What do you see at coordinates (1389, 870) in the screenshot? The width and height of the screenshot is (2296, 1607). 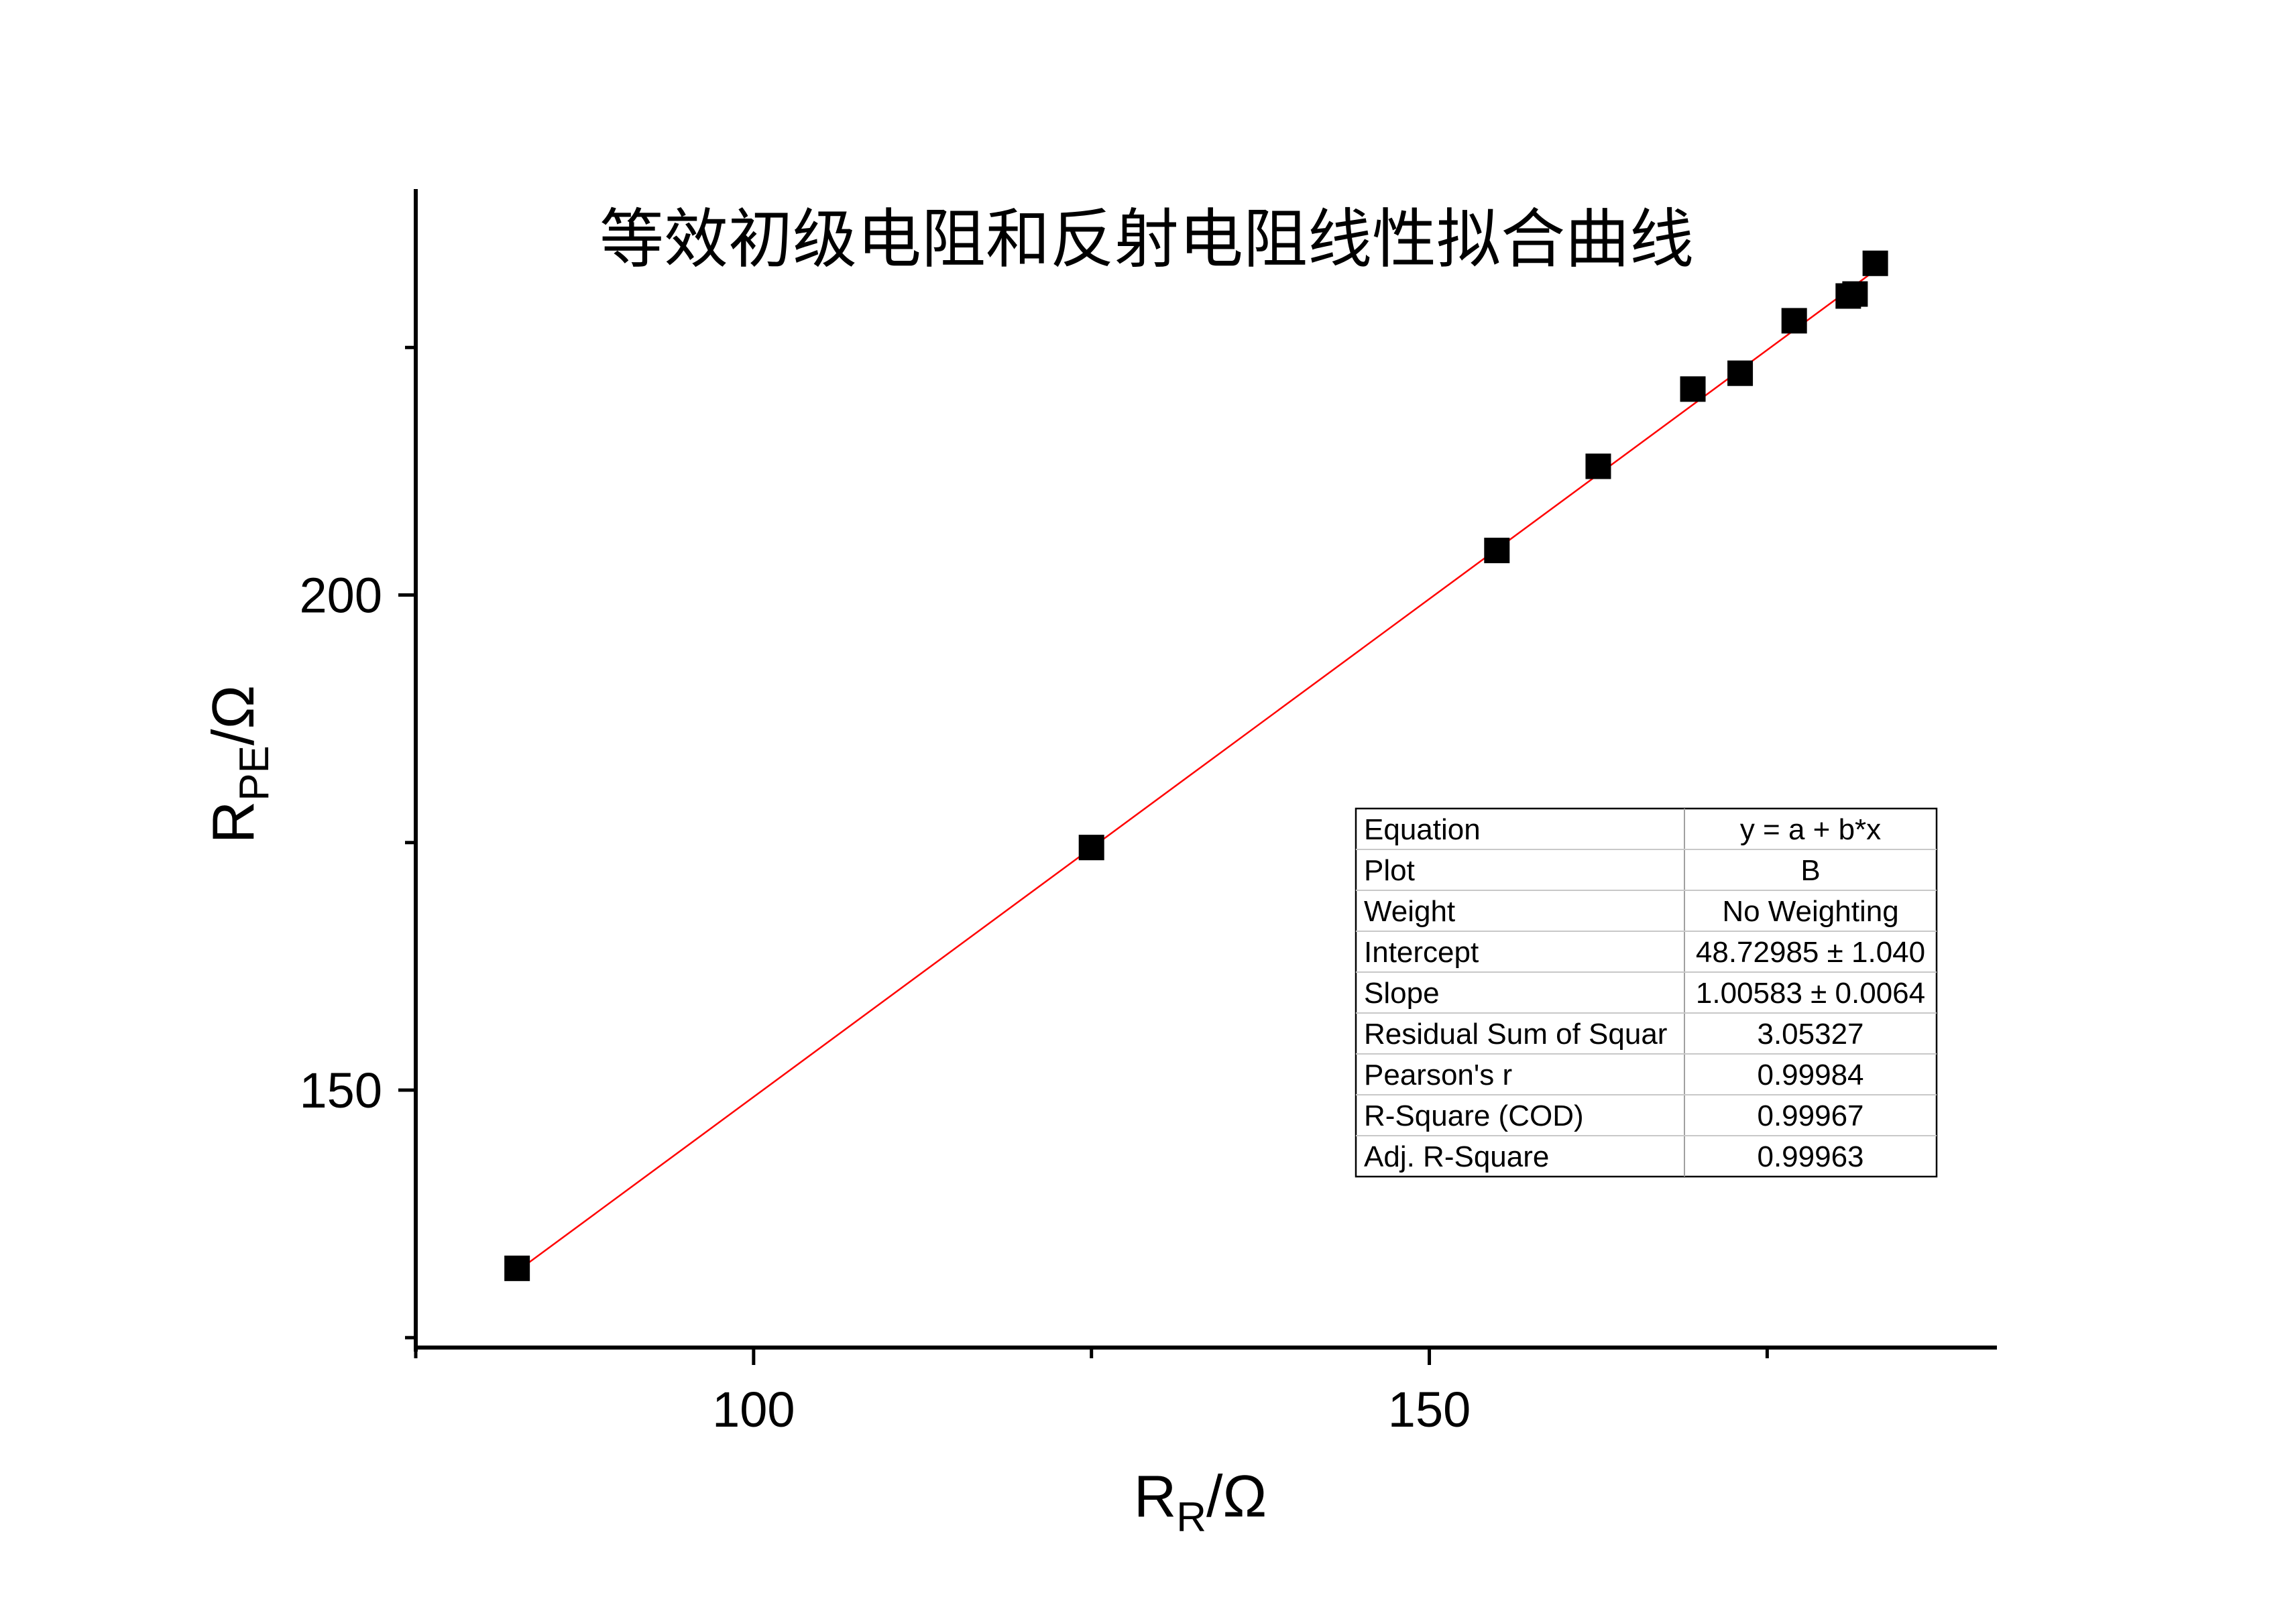 I see `table-row-label: Plot` at bounding box center [1389, 870].